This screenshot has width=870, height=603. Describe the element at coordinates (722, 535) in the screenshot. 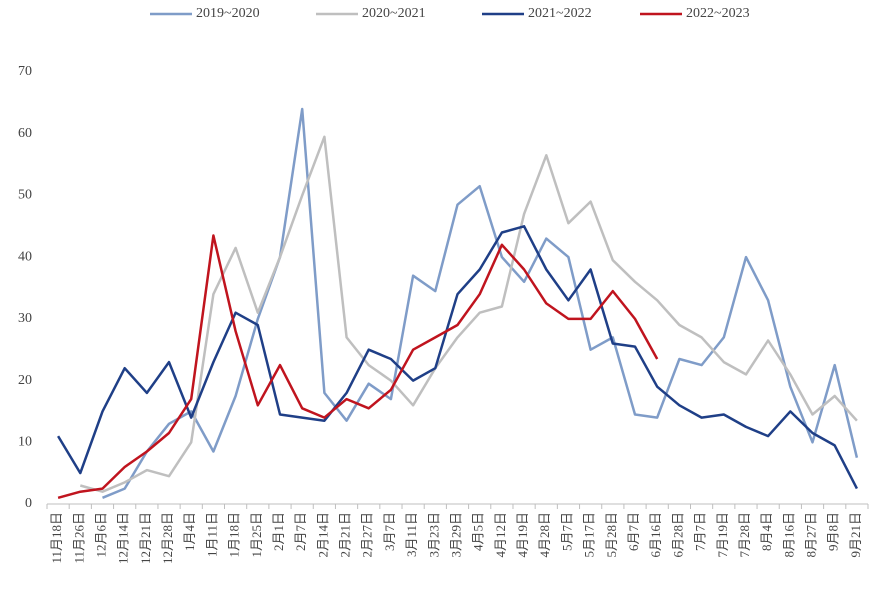

I see `x-tick-label: 7月19日` at that location.